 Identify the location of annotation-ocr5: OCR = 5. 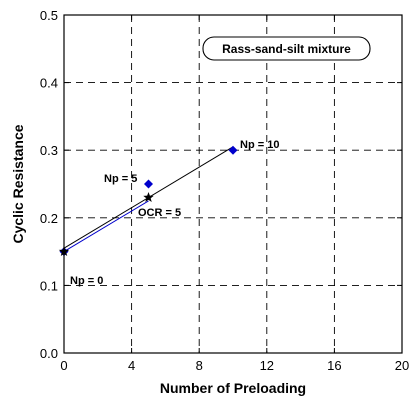
(159, 213).